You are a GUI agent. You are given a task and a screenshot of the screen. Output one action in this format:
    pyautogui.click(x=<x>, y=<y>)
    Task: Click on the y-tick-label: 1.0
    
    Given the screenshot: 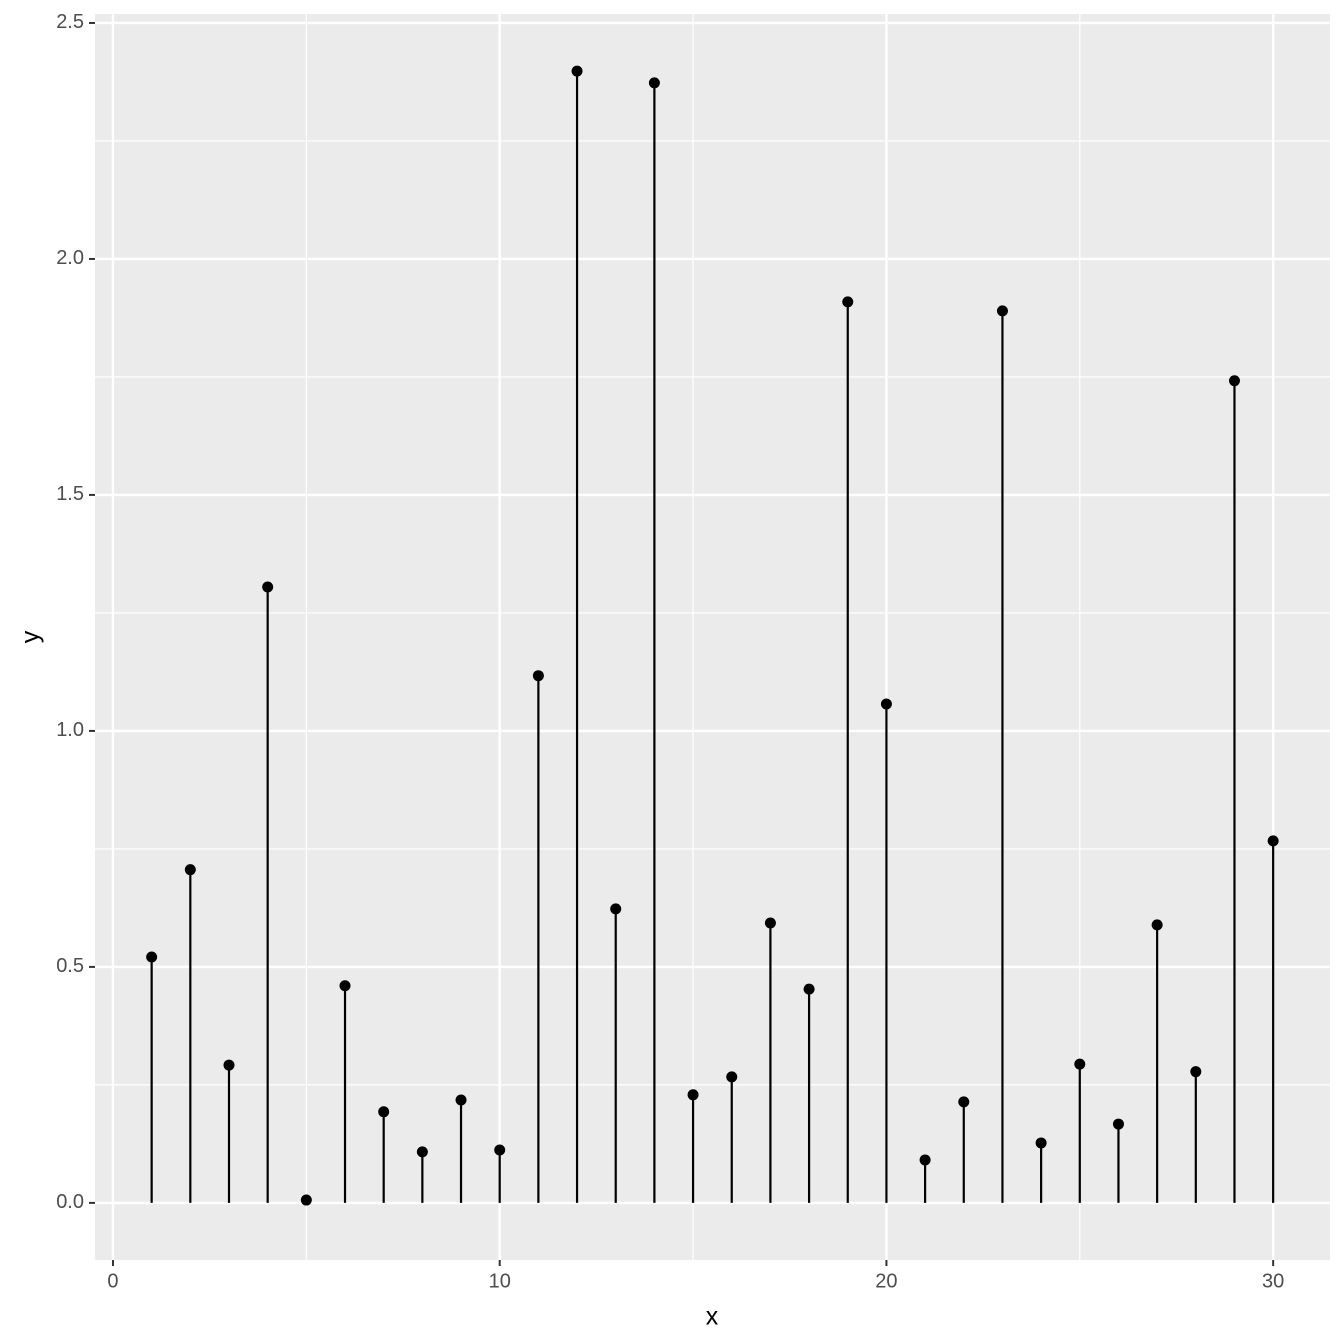 What is the action you would take?
    pyautogui.click(x=70, y=730)
    